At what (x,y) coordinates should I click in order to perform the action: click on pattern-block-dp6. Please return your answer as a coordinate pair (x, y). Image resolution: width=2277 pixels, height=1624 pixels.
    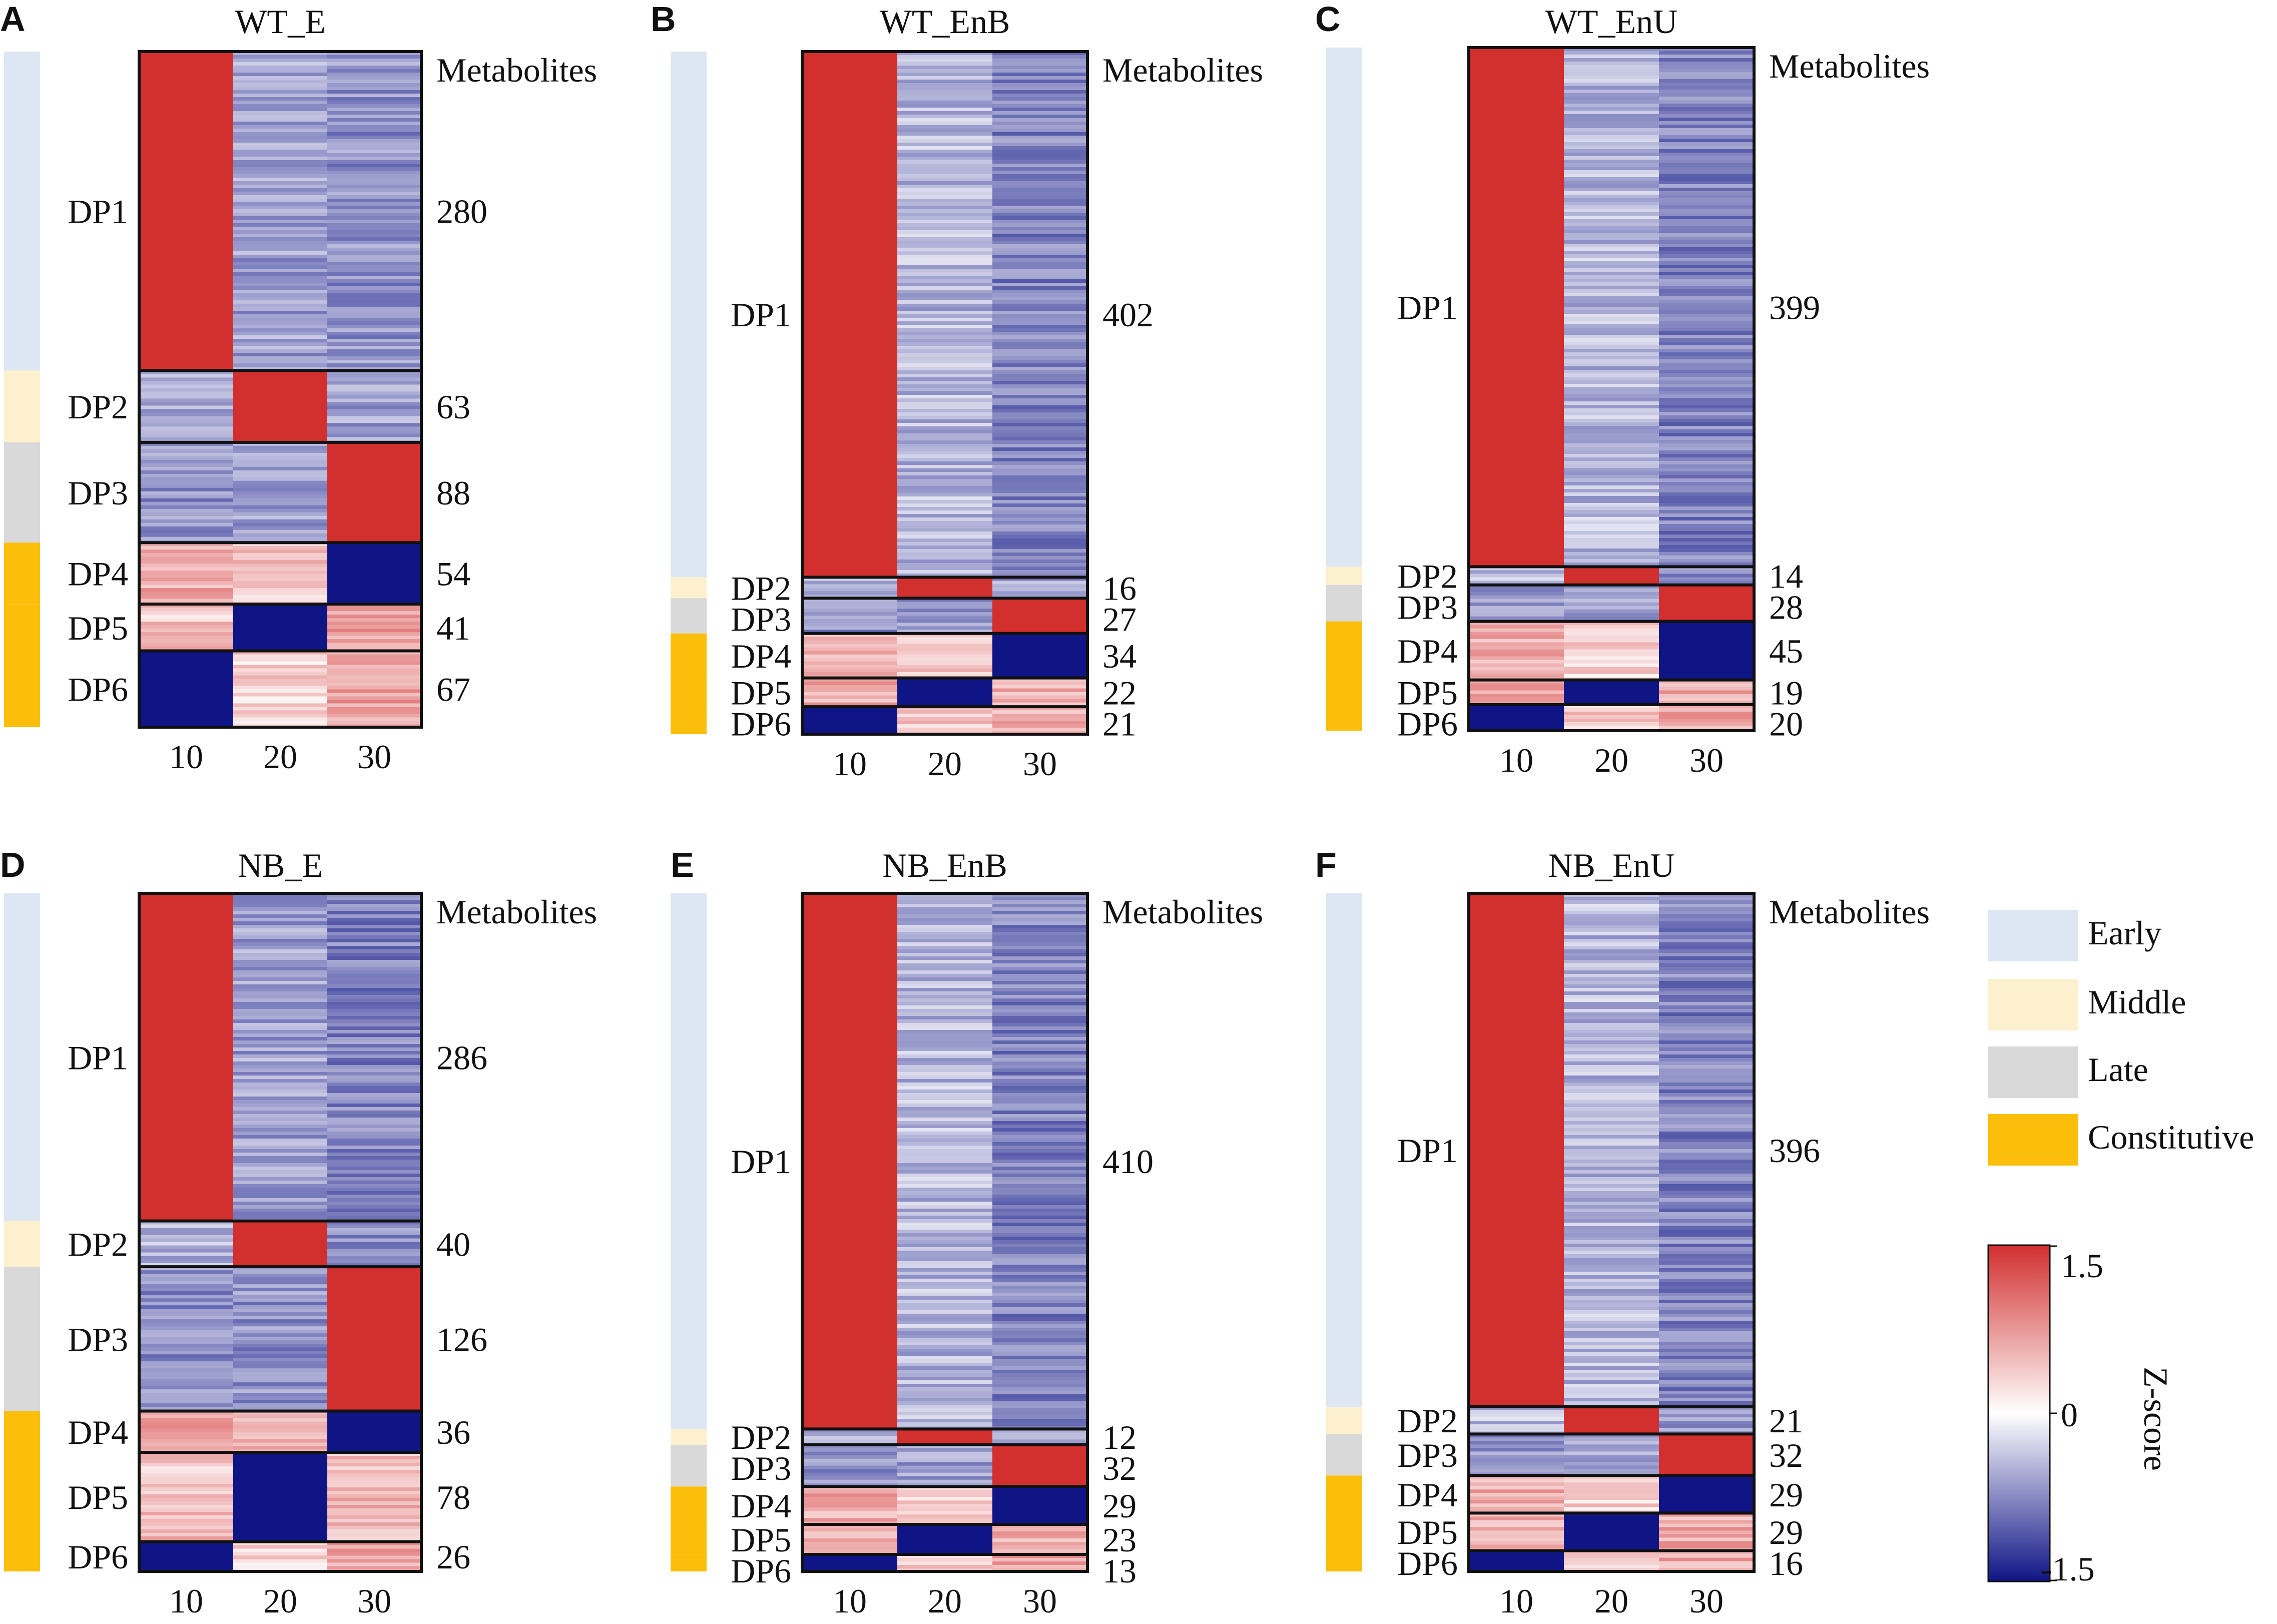
    Looking at the image, I should click on (944, 720).